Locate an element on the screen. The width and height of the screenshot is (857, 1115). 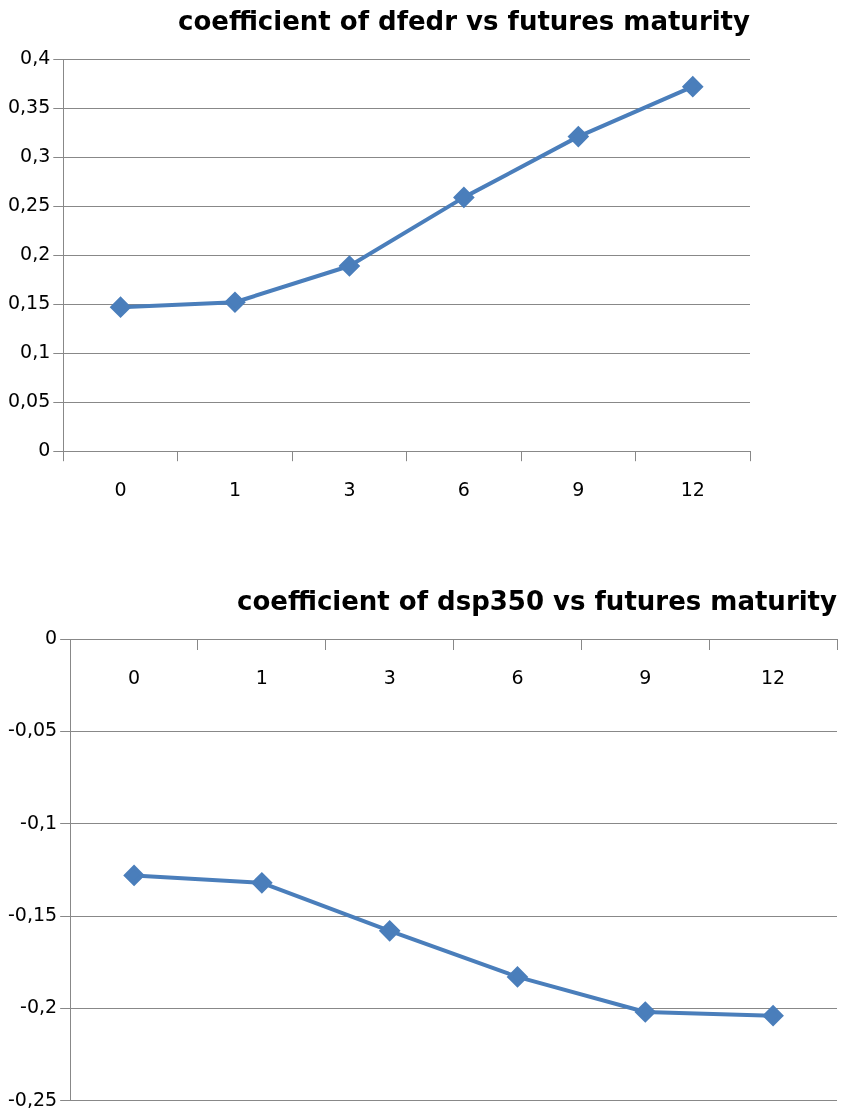
y-tick-label: -0,15 is located at coordinates (32, 913).